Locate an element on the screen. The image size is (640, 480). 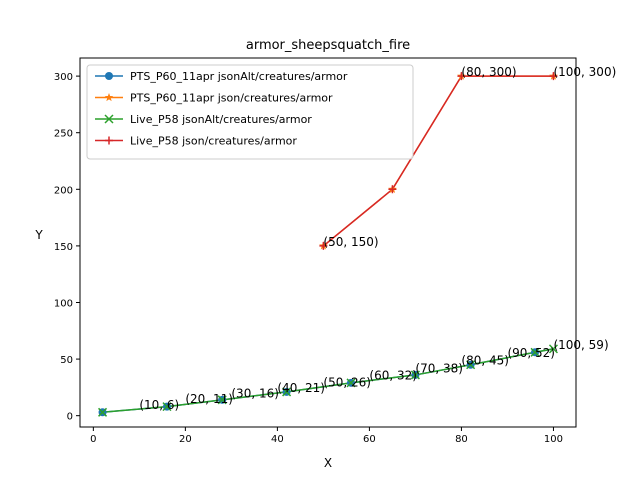
y-axis-label: Y is located at coordinates (38, 235).